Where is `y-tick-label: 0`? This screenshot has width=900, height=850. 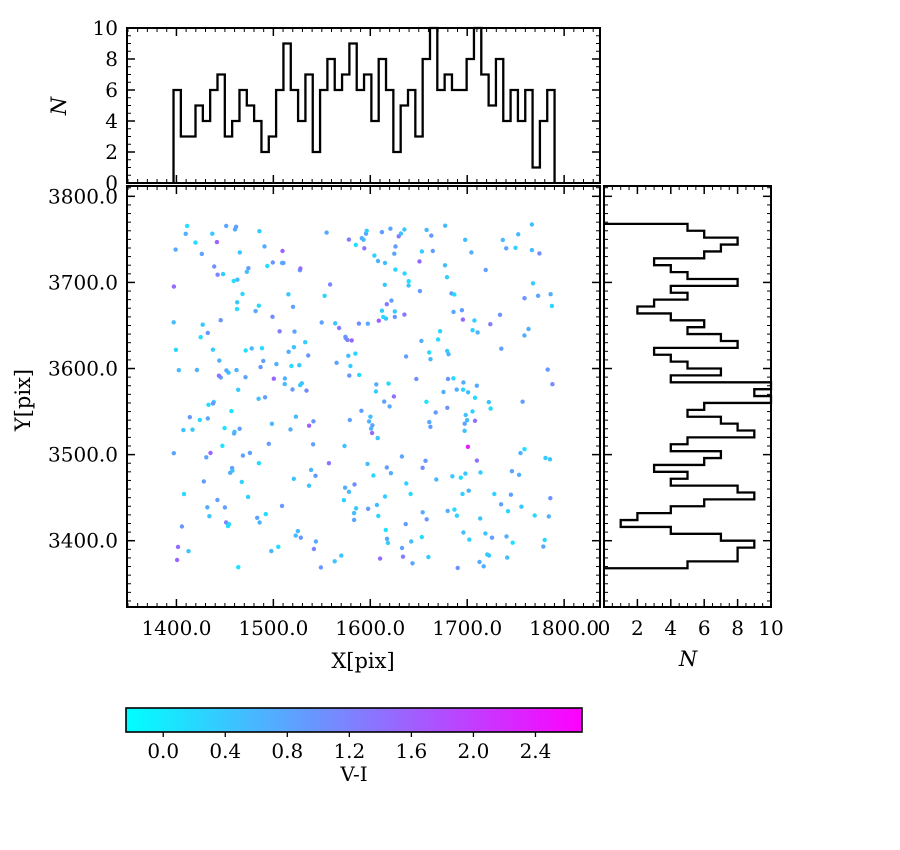
y-tick-label: 0 is located at coordinates (111, 183).